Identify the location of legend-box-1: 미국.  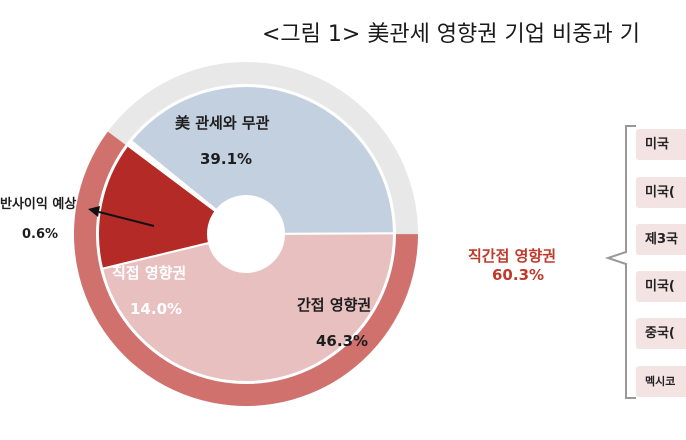
(661, 144).